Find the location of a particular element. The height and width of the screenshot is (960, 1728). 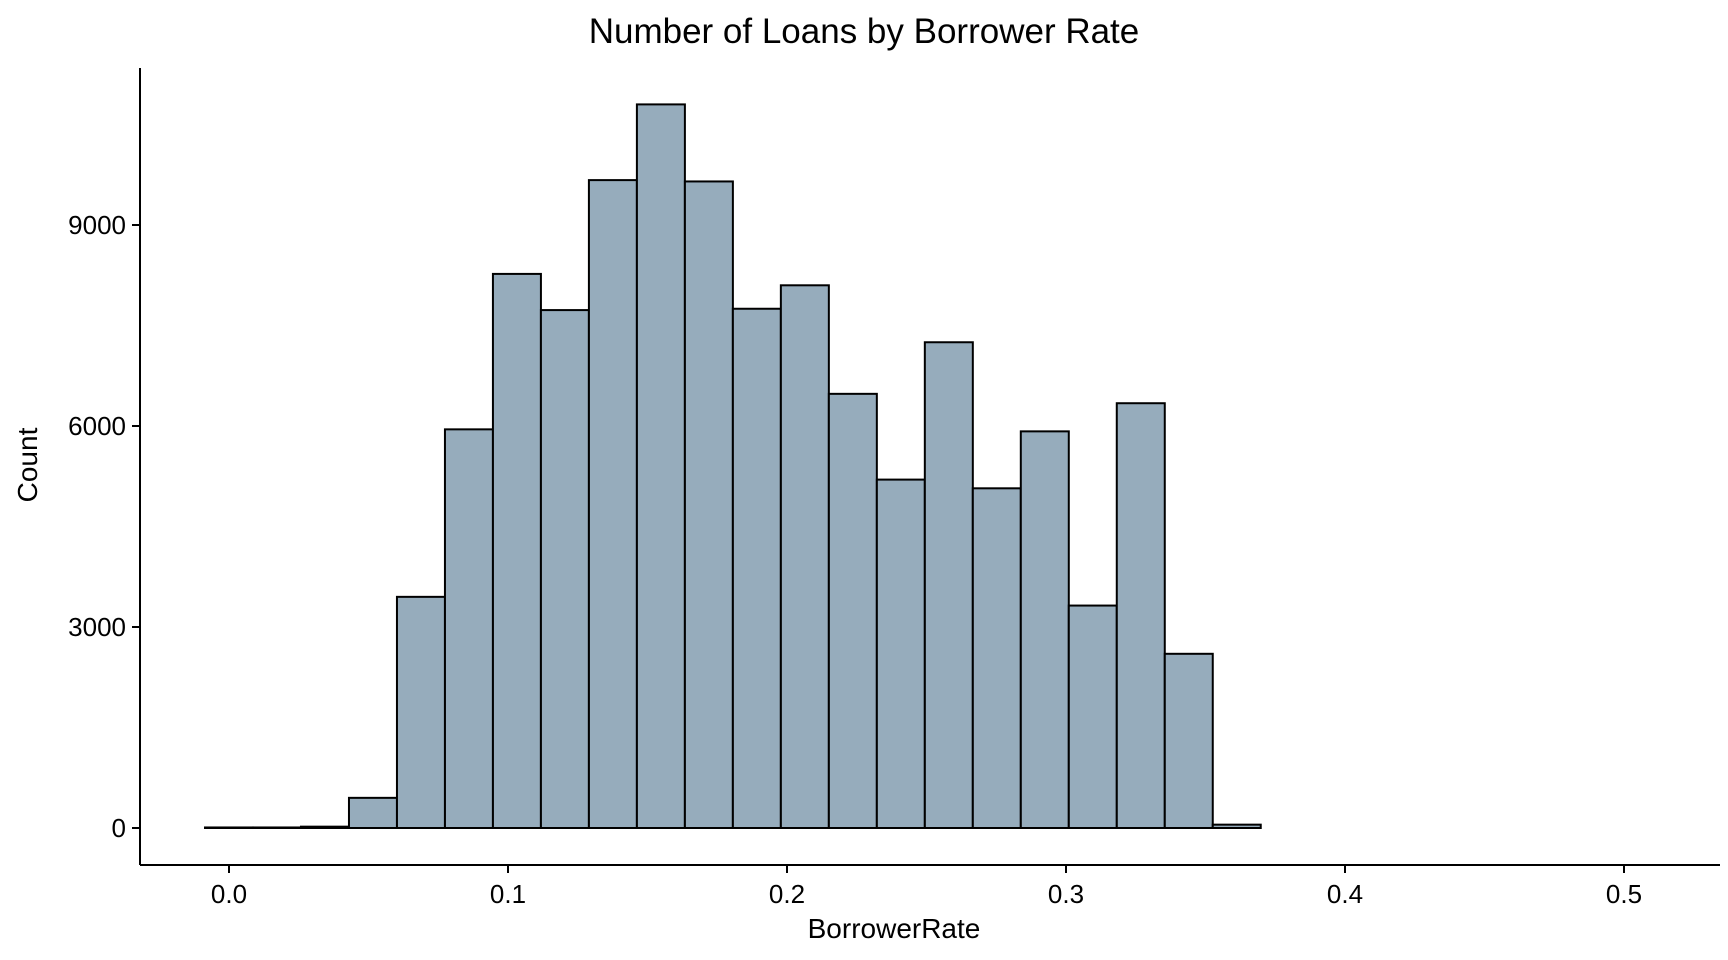

x-tick-label: 0.1 is located at coordinates (508, 894).